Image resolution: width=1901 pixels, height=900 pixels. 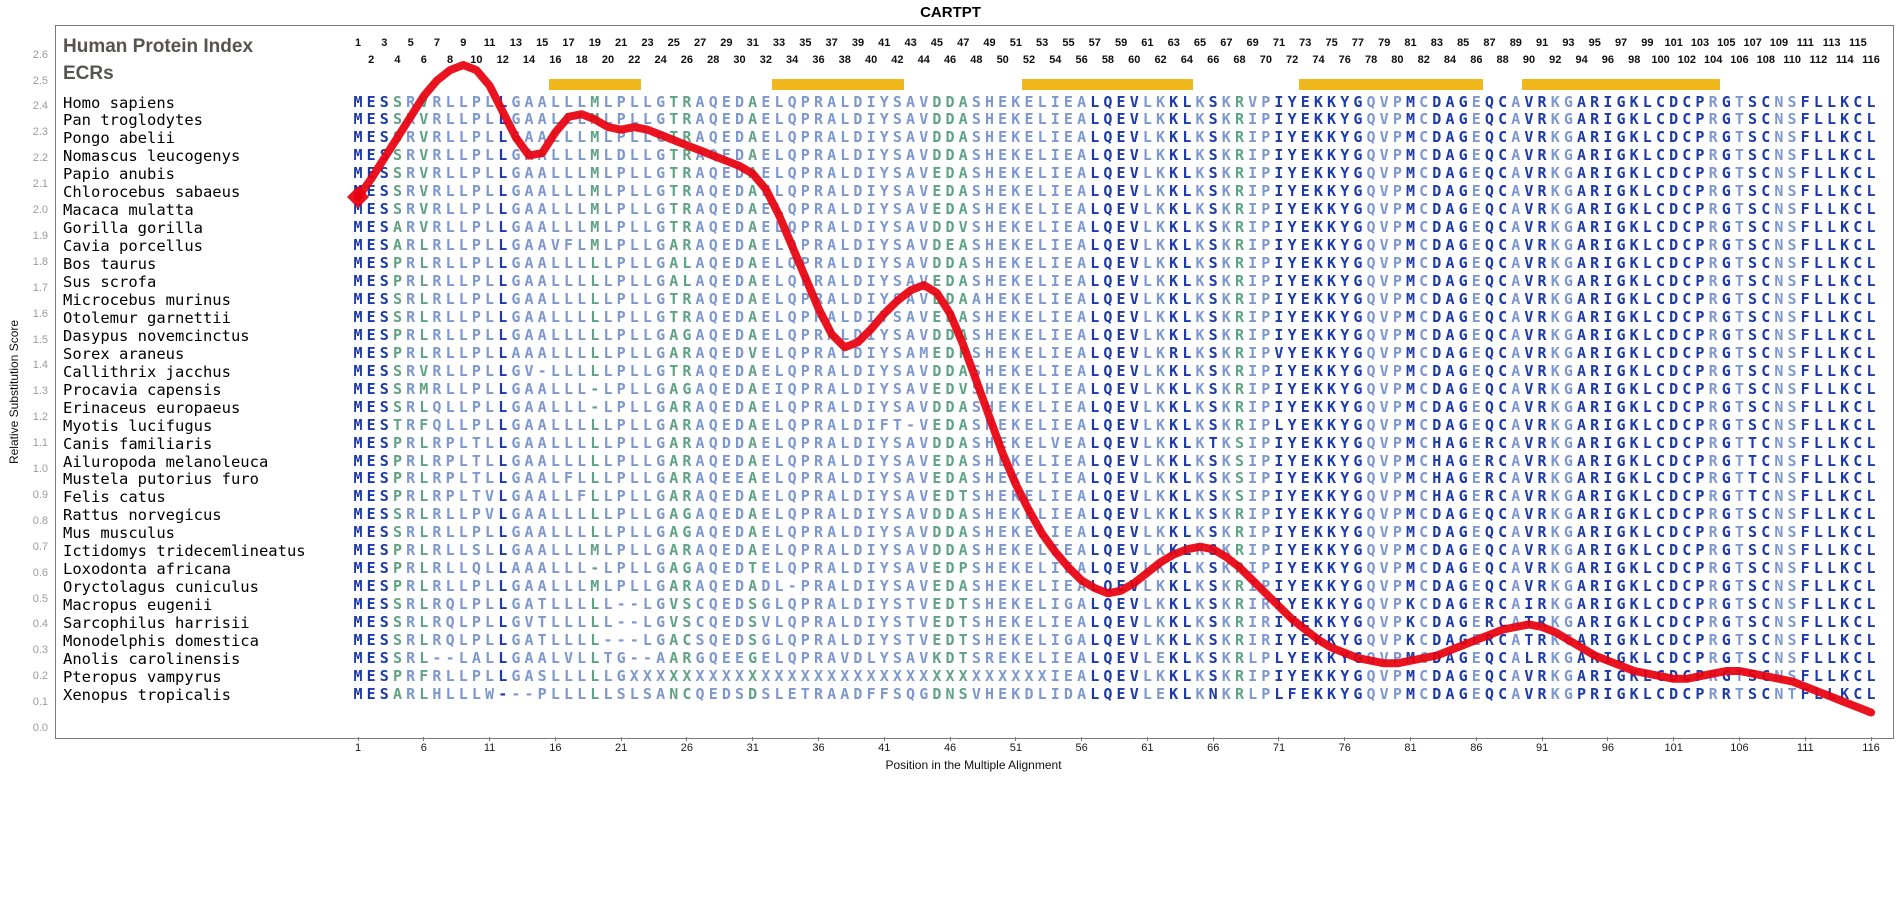 What do you see at coordinates (973, 765) in the screenshot?
I see `x-axis-title: Position in the Multiple Alignment` at bounding box center [973, 765].